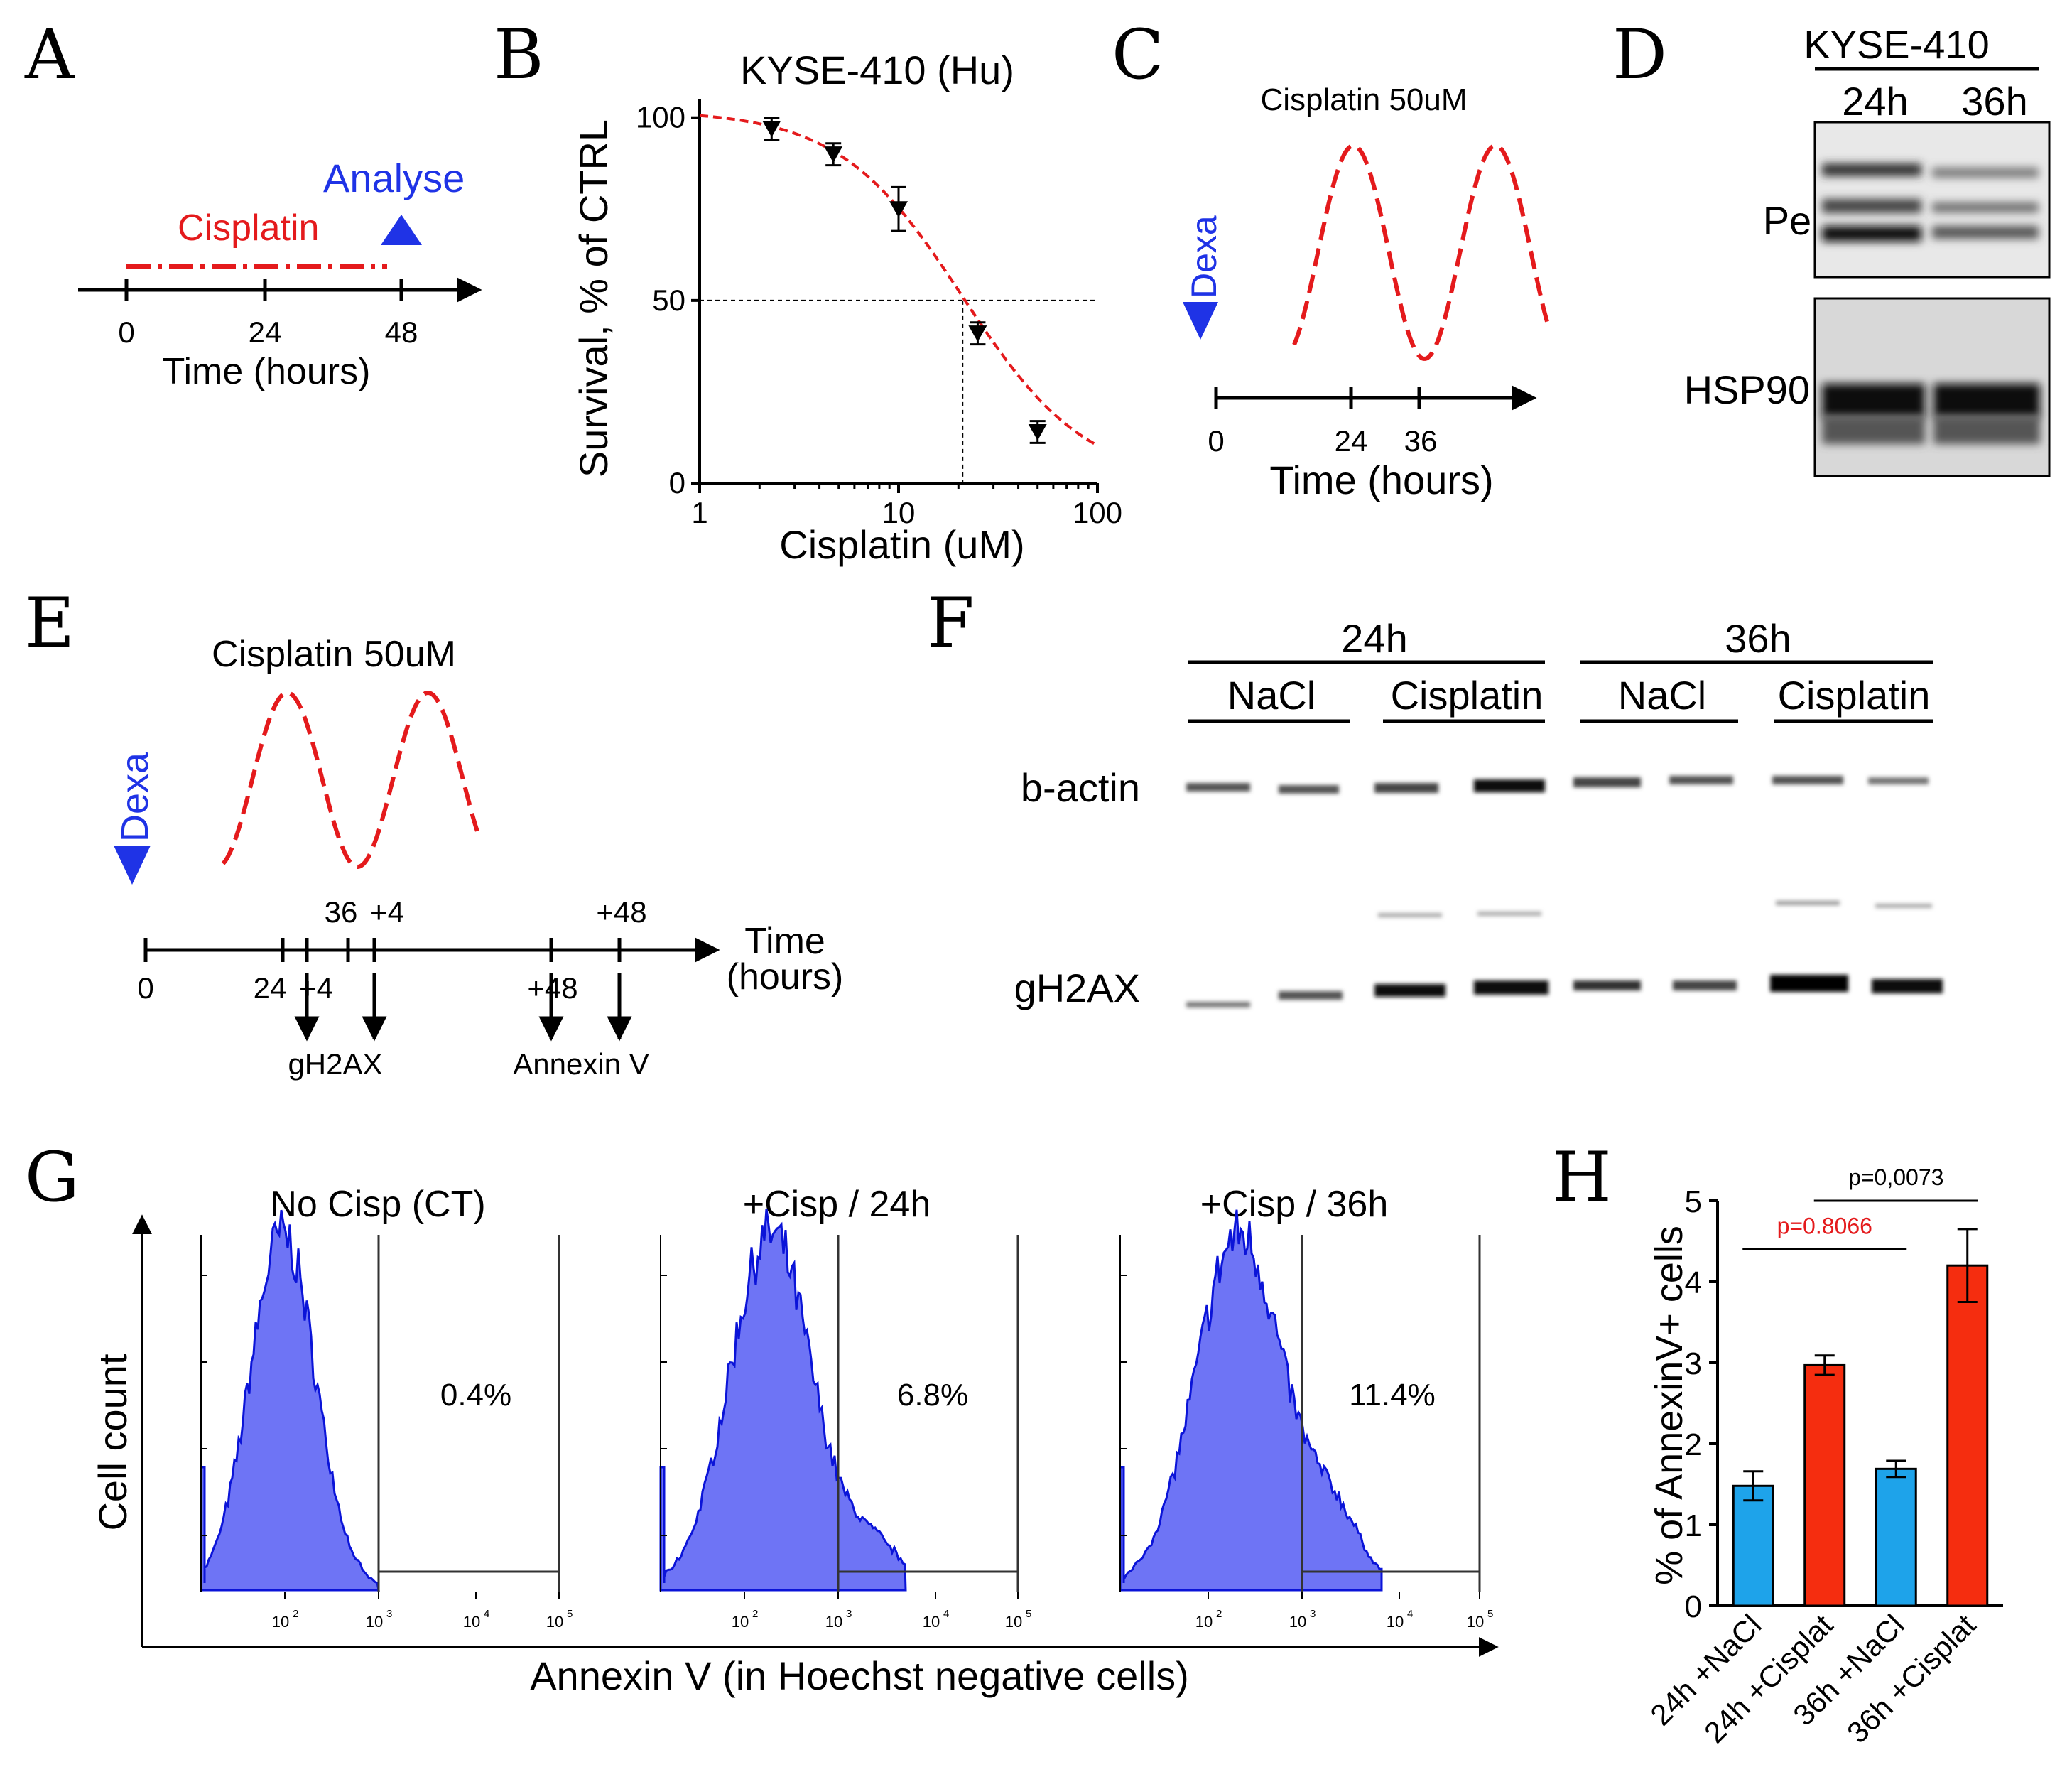 The width and height of the screenshot is (2072, 1772). What do you see at coordinates (253, 204) in the screenshot?
I see `panel-a: A Cisplatin Analyse 0 24 48 Time (hours)` at bounding box center [253, 204].